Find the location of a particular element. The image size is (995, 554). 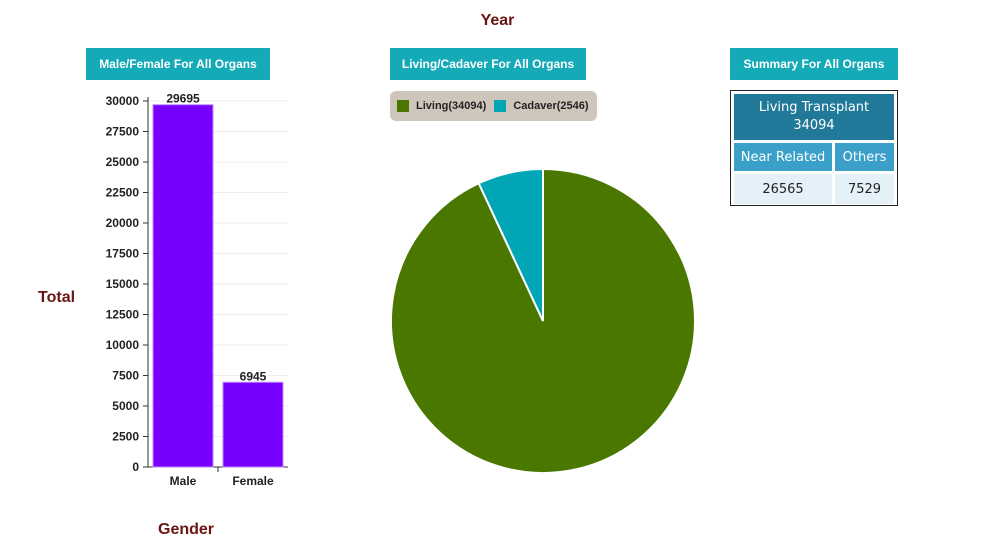

summary-col-near-related: Near Related is located at coordinates (783, 157).